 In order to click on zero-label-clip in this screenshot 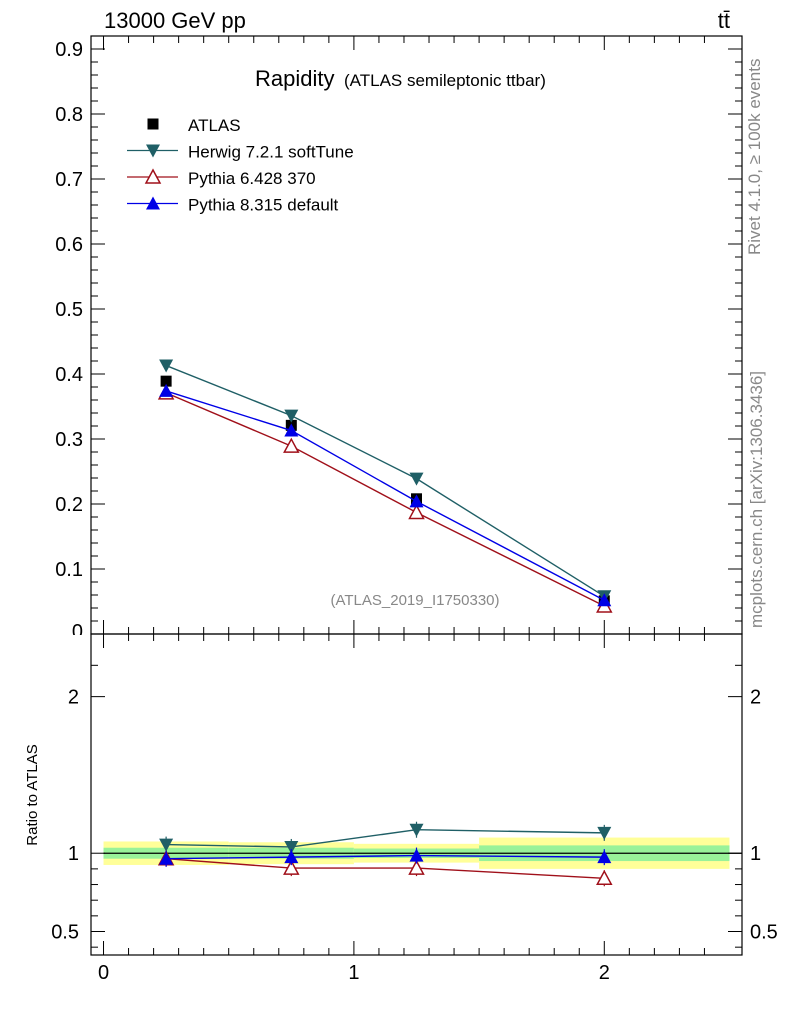, I will do `click(76, 643)`.